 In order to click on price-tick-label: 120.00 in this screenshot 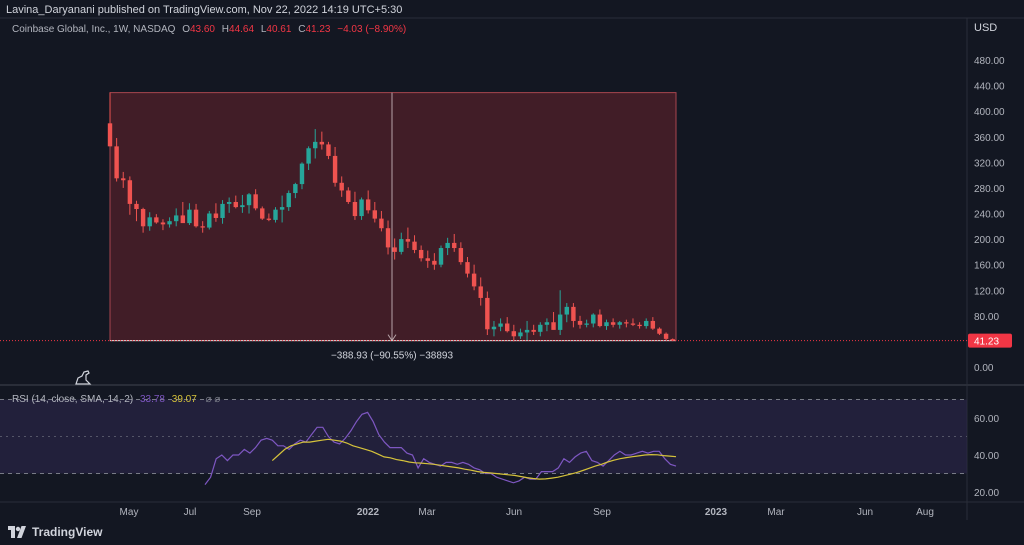, I will do `click(989, 291)`.